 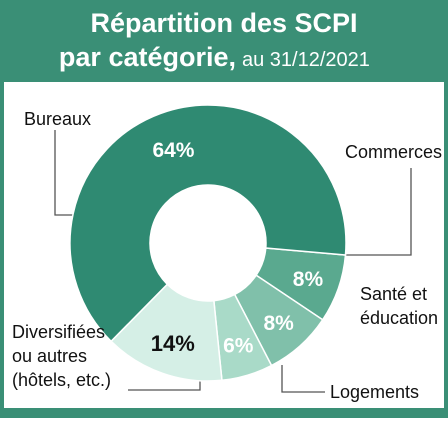 I want to click on category-label-line: (hôtels, etc.), so click(x=61, y=380).